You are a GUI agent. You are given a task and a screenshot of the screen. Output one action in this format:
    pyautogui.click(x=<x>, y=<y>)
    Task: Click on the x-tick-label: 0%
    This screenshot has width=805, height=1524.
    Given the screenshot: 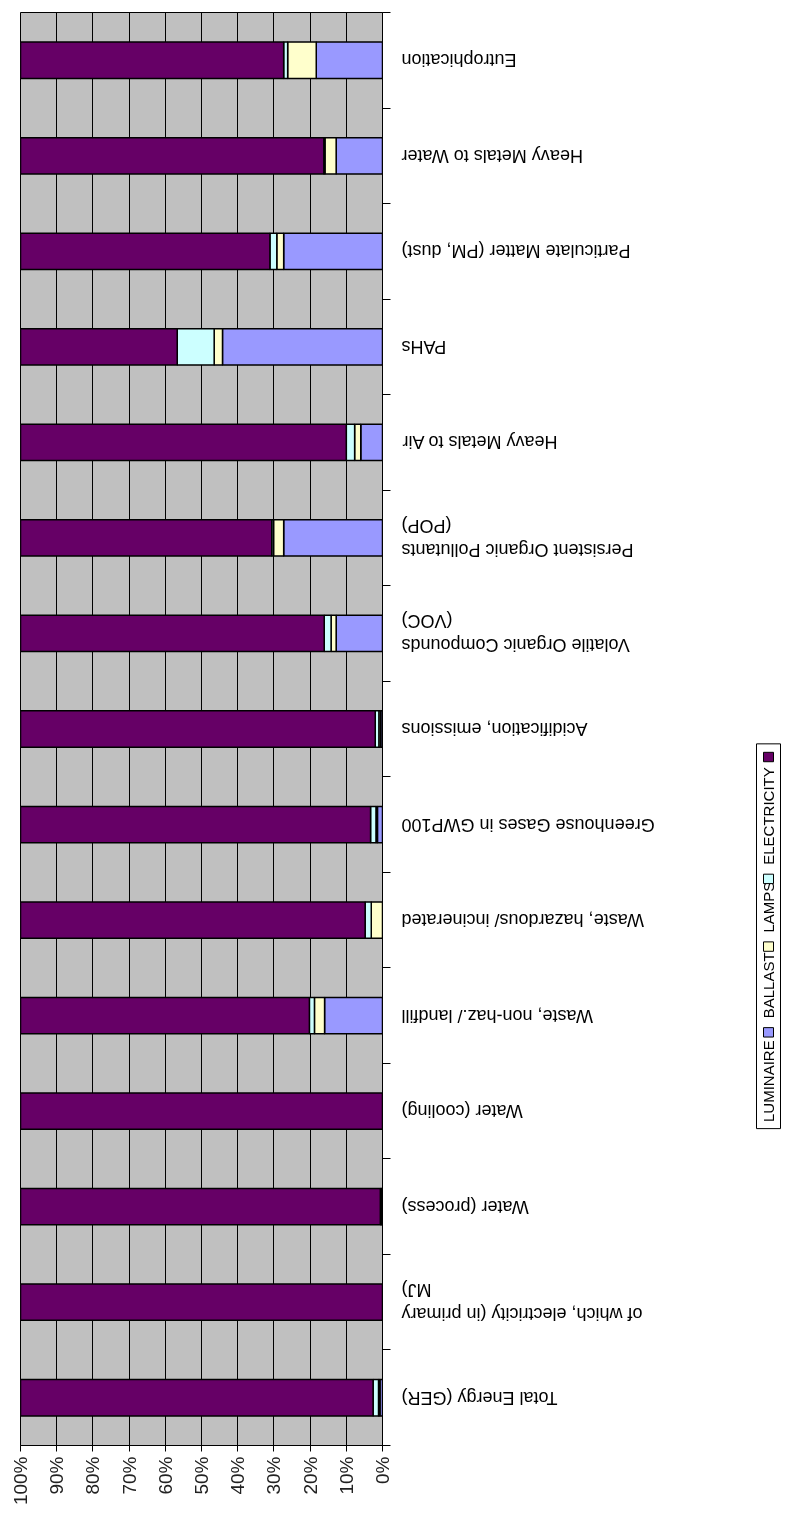 What is the action you would take?
    pyautogui.click(x=382, y=1470)
    